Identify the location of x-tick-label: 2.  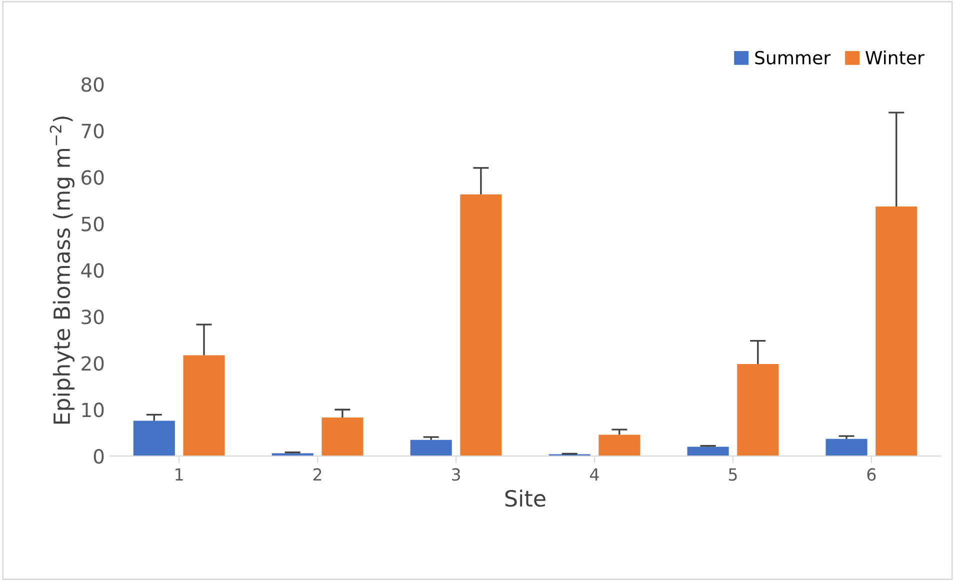
(317, 474).